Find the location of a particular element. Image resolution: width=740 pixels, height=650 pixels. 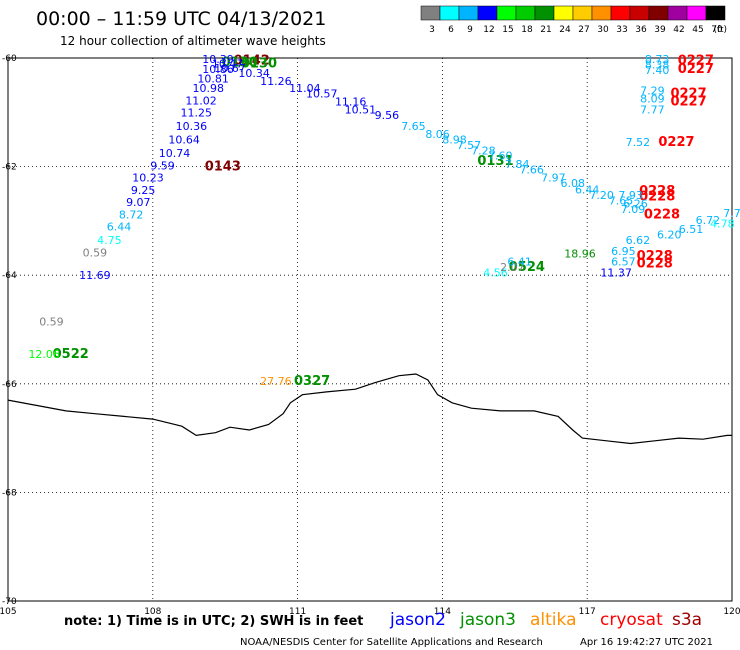

swh-value-label: 7.52 is located at coordinates (638, 142).